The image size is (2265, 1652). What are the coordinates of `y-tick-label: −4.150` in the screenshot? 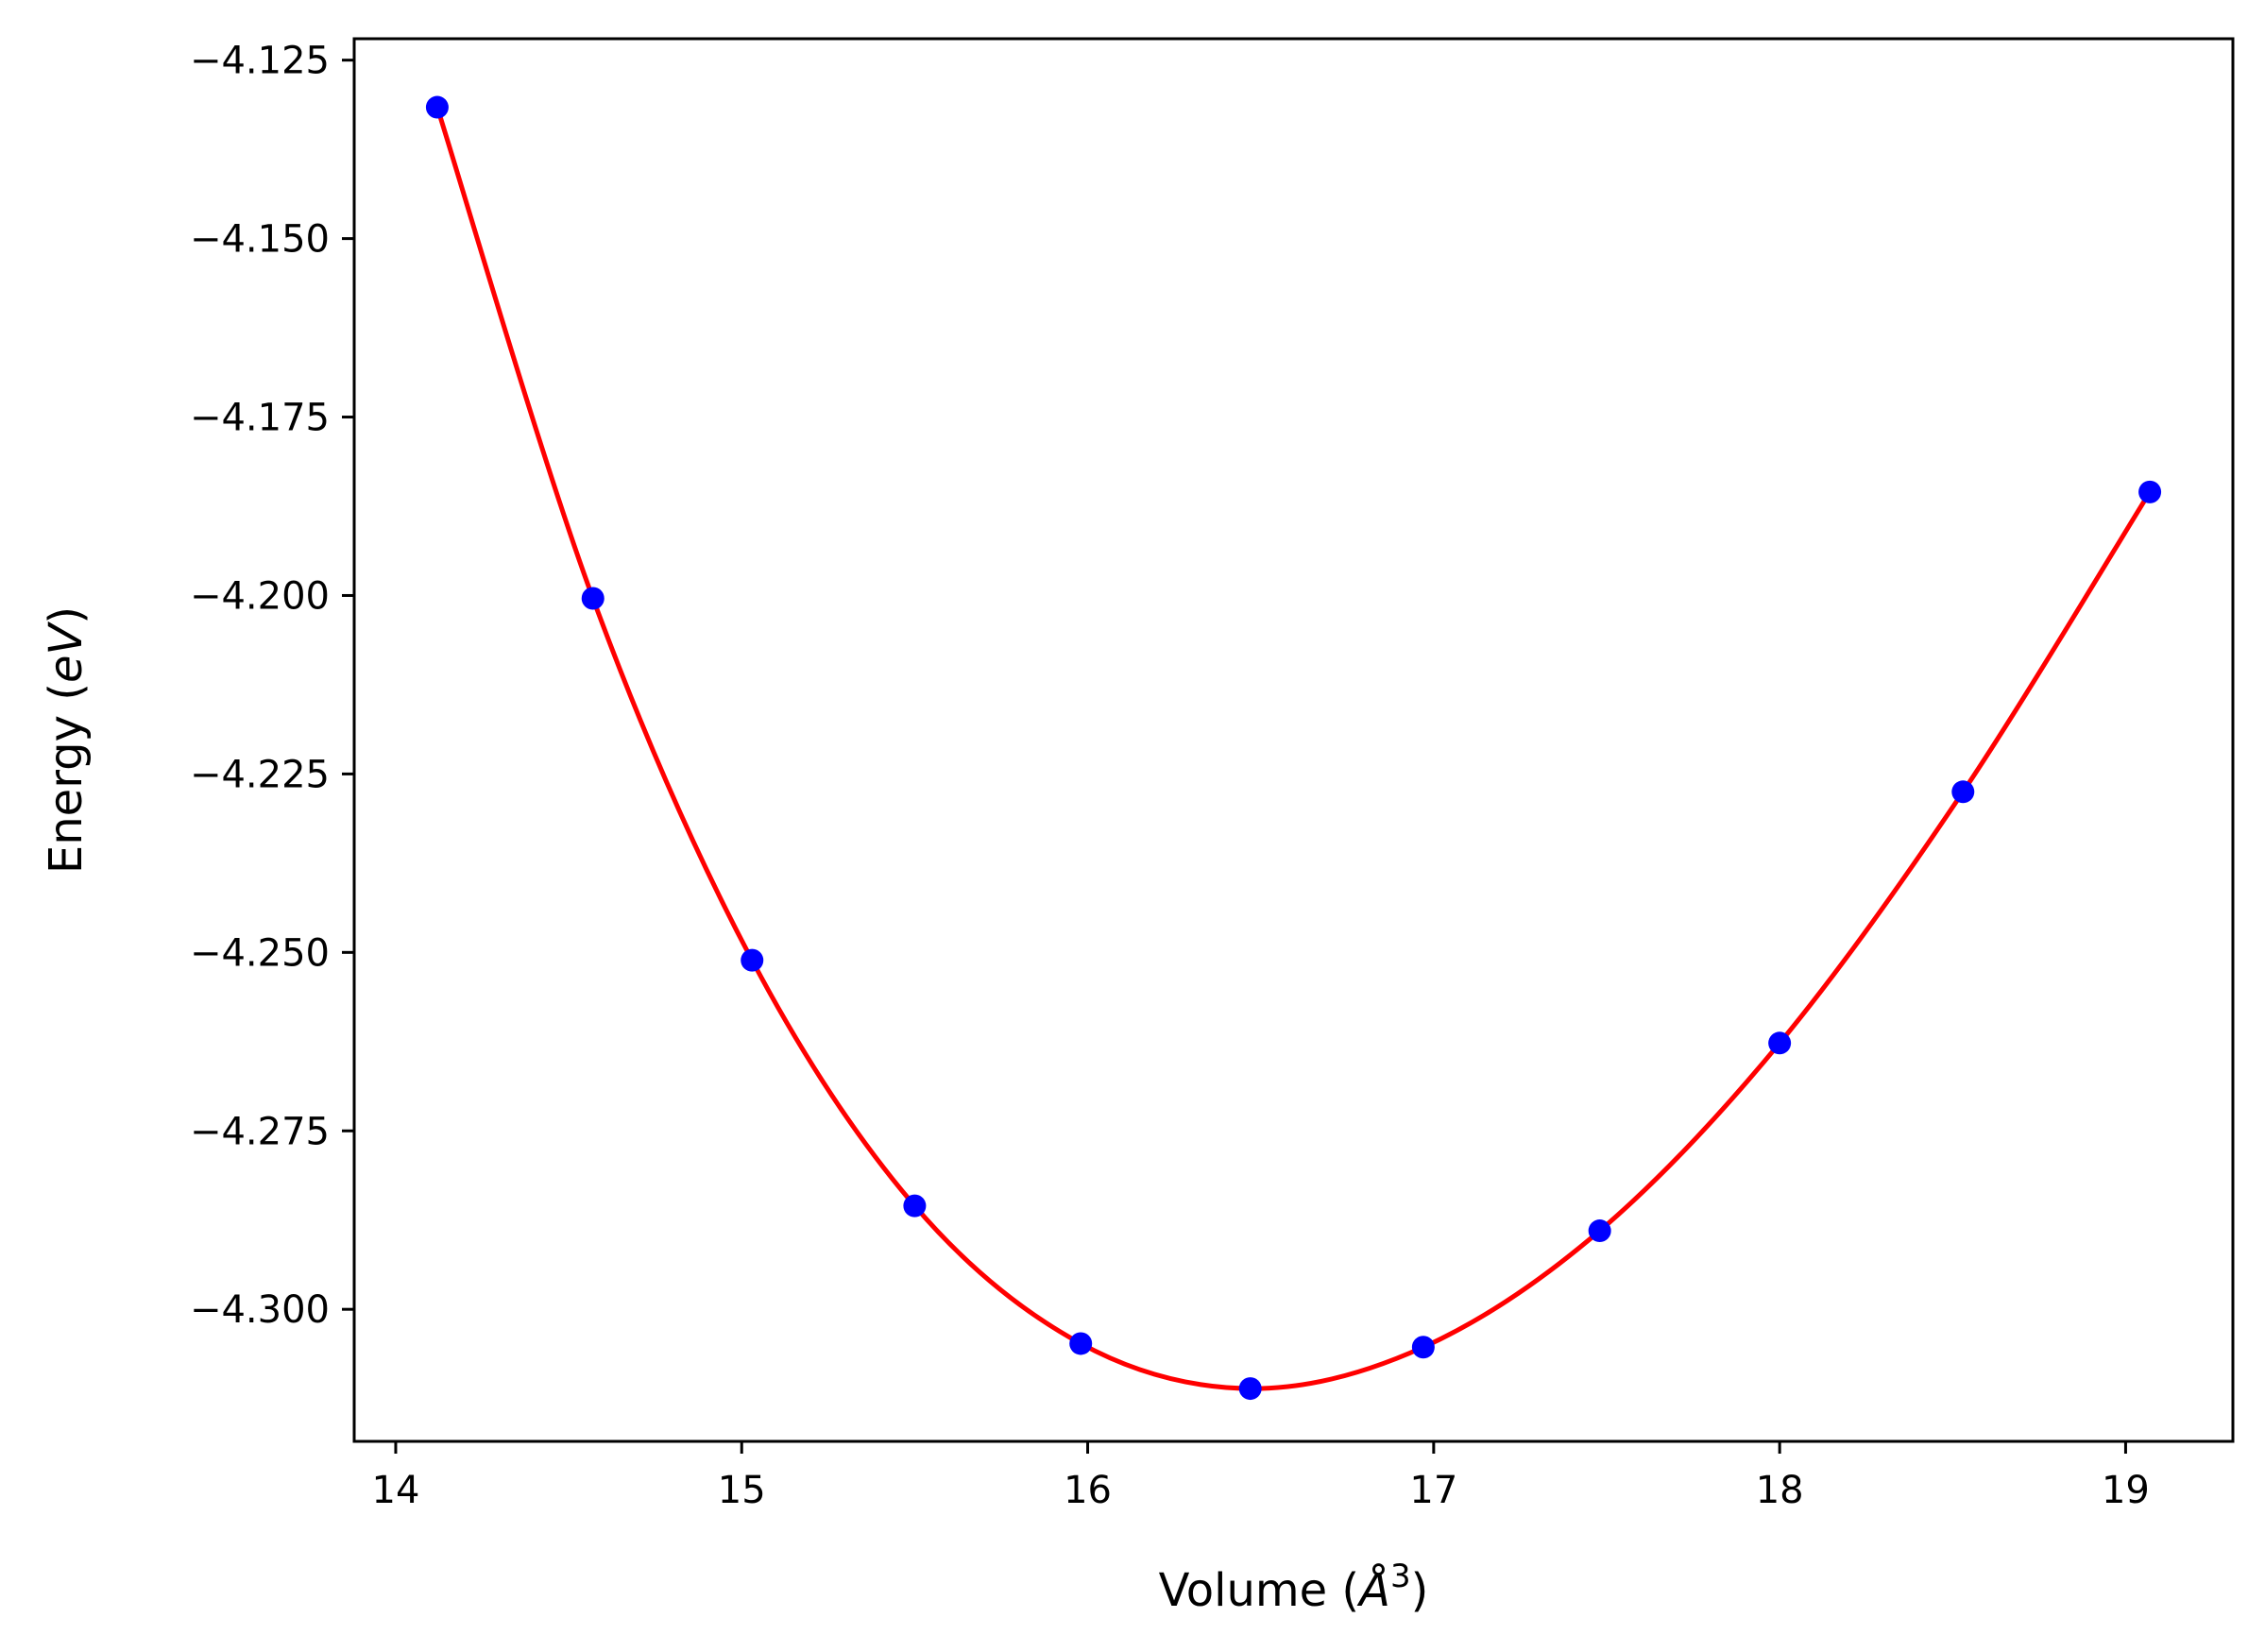 It's located at (260, 240).